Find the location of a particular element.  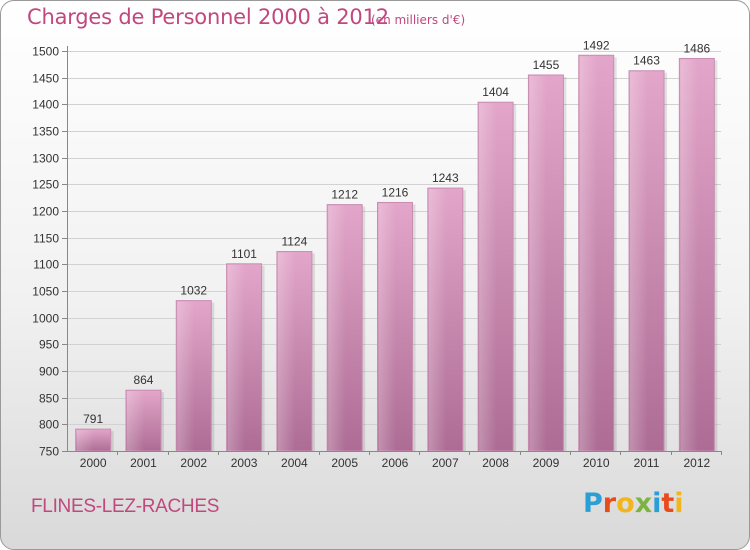

y-tick-label: 1200 is located at coordinates (45, 212).